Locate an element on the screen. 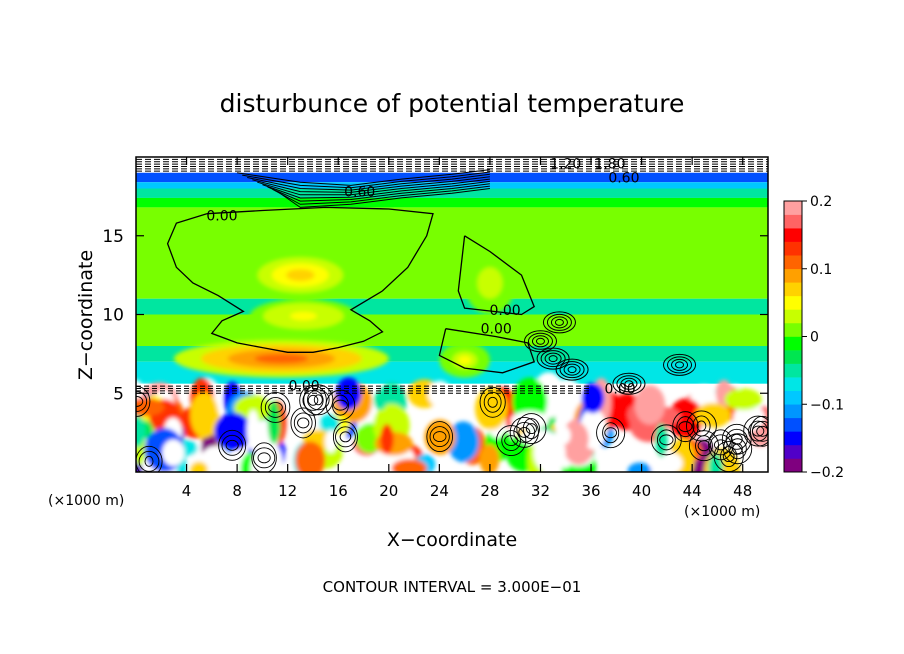 Image resolution: width=904 pixels, height=654 pixels. x-tick-label: 16 is located at coordinates (338, 491).